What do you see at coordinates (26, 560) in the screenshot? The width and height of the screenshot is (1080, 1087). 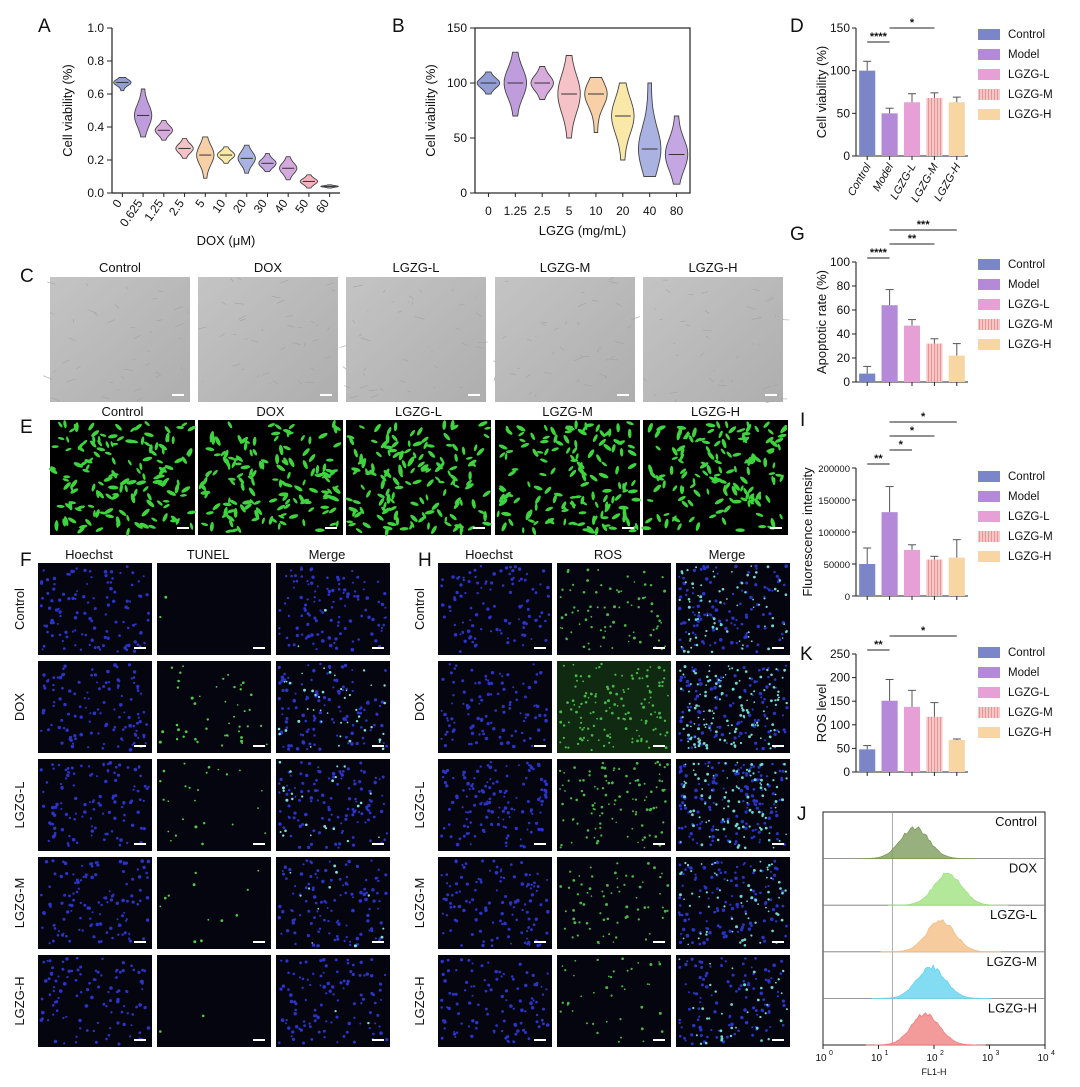 I see `panel-label-f: F` at bounding box center [26, 560].